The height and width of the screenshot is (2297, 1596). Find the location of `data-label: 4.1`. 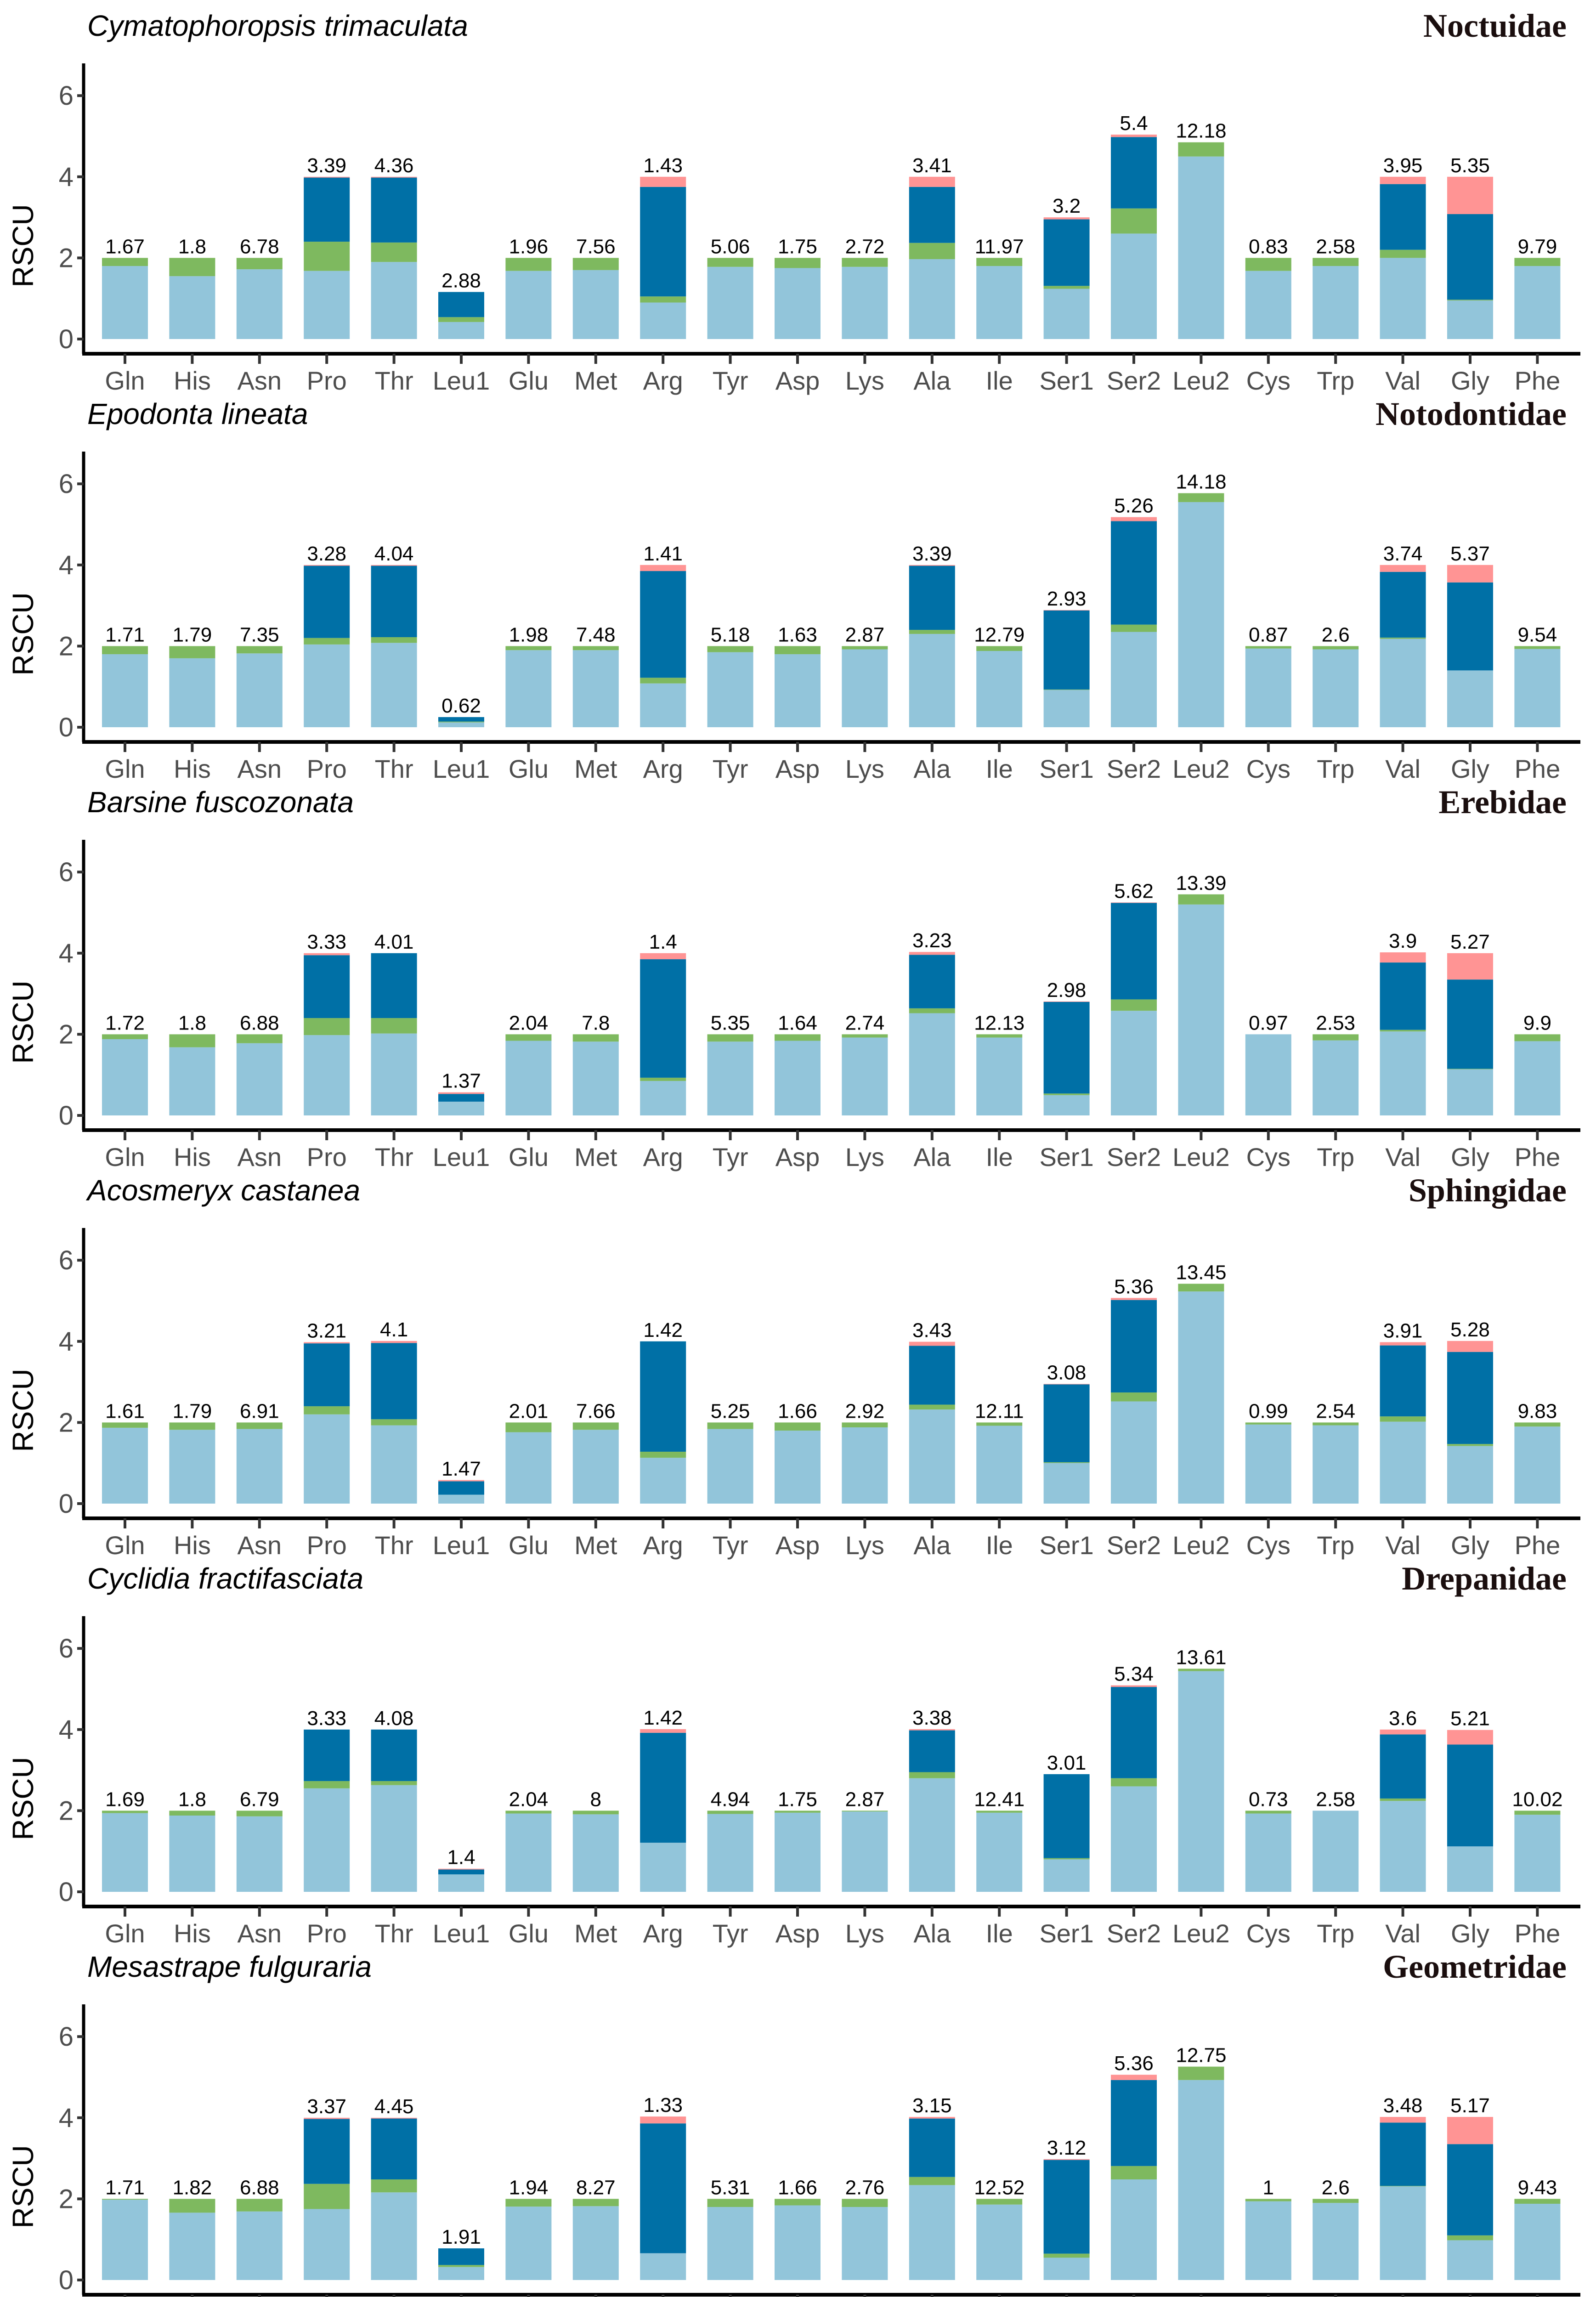

data-label: 4.1 is located at coordinates (394, 1329).